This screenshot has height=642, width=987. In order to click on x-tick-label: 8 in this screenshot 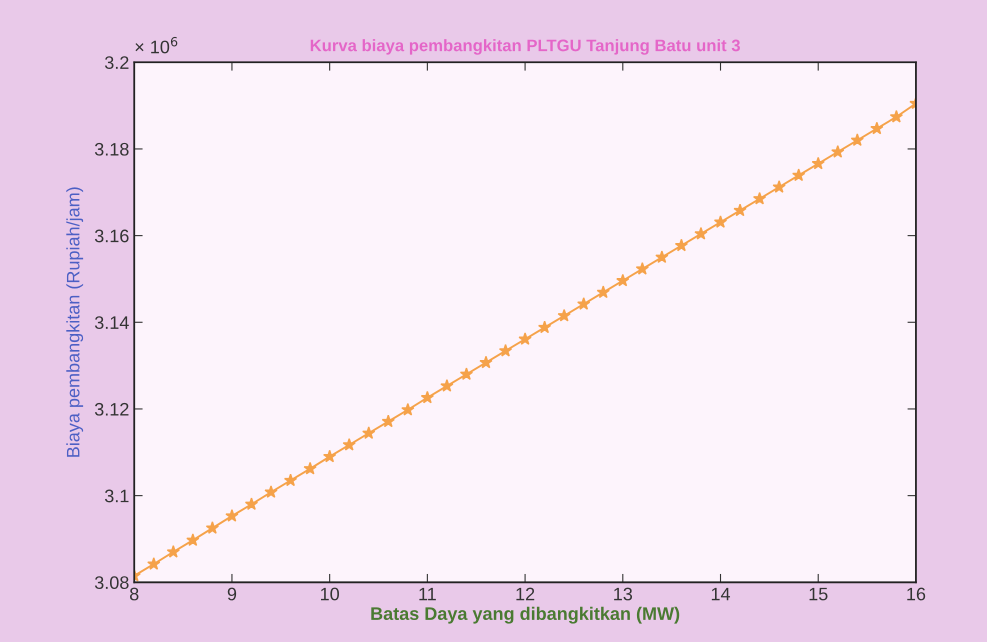, I will do `click(134, 594)`.